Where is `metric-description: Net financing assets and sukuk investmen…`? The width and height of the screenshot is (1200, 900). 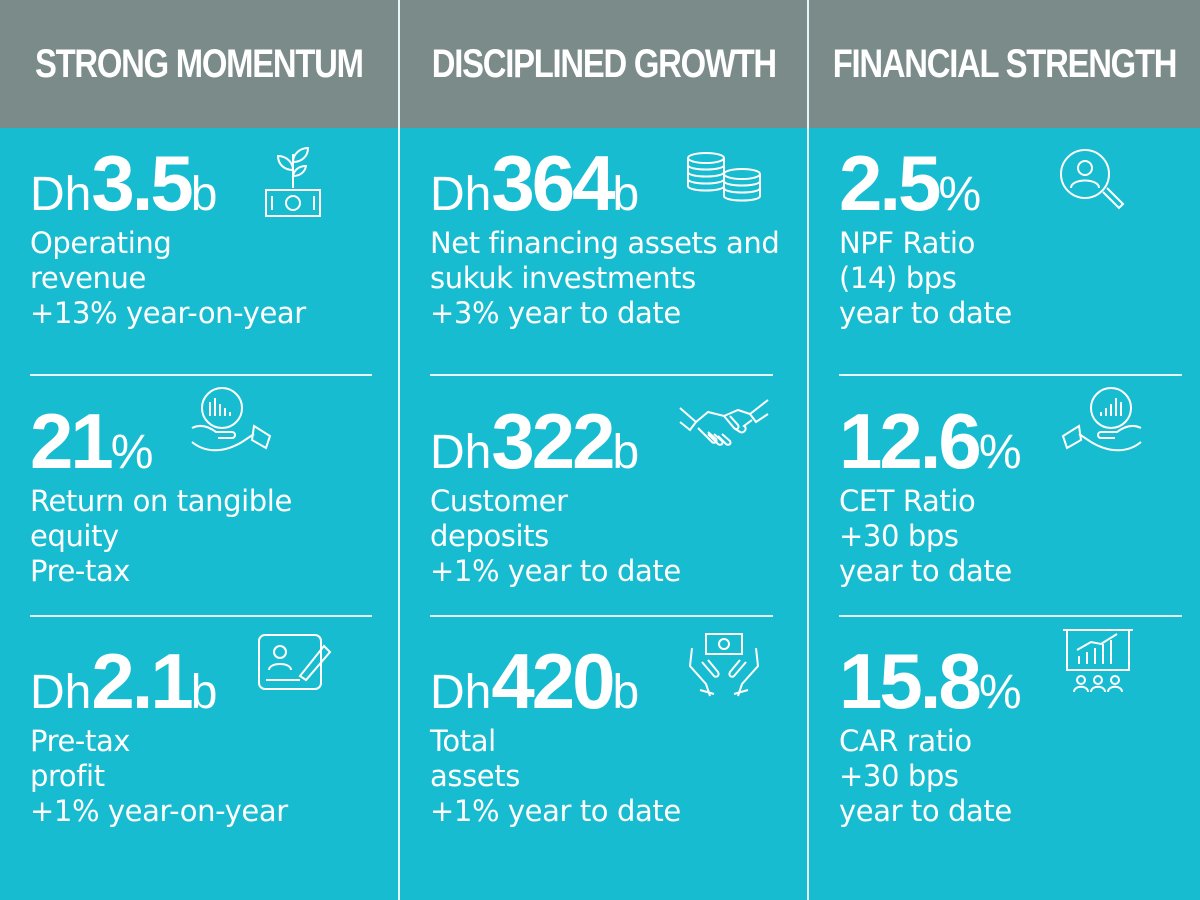 metric-description: Net financing assets and sukuk investmen… is located at coordinates (605, 278).